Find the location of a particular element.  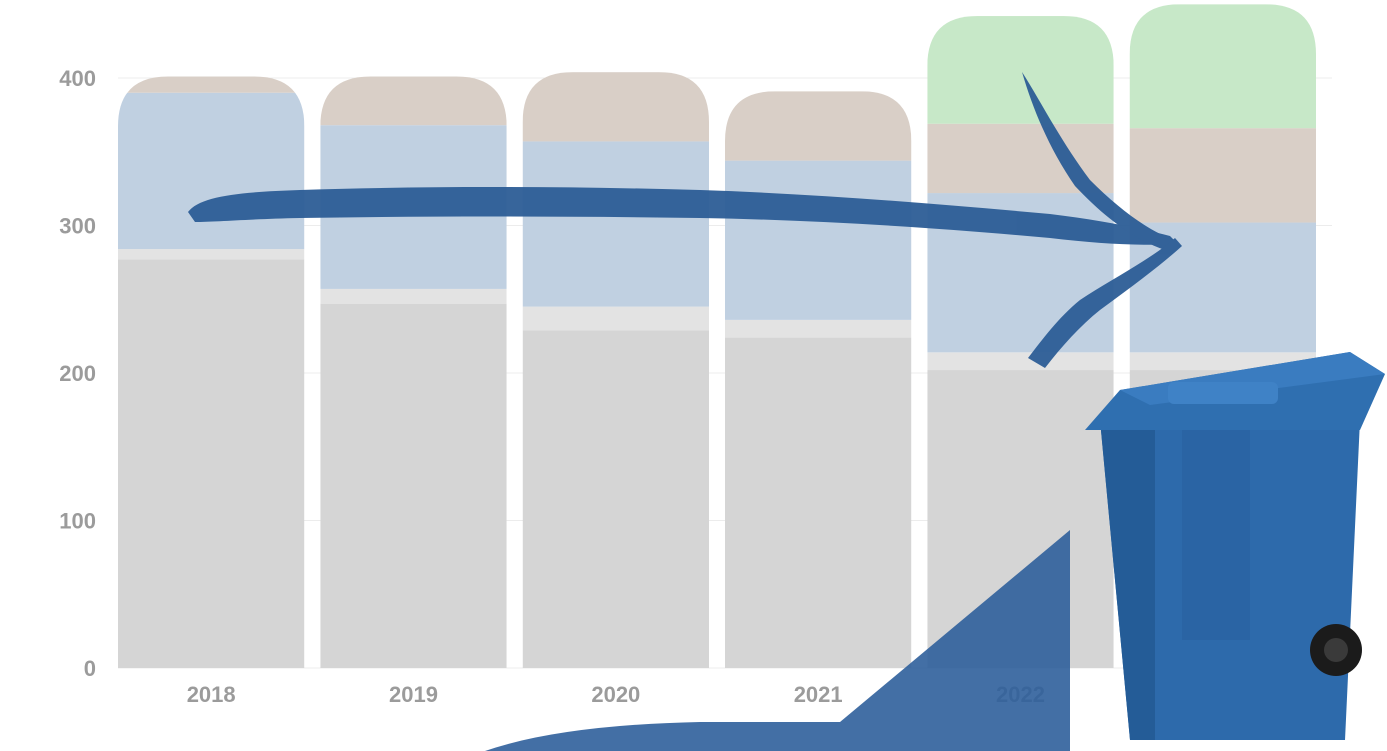

x-tick-label: 2020 is located at coordinates (615, 694).